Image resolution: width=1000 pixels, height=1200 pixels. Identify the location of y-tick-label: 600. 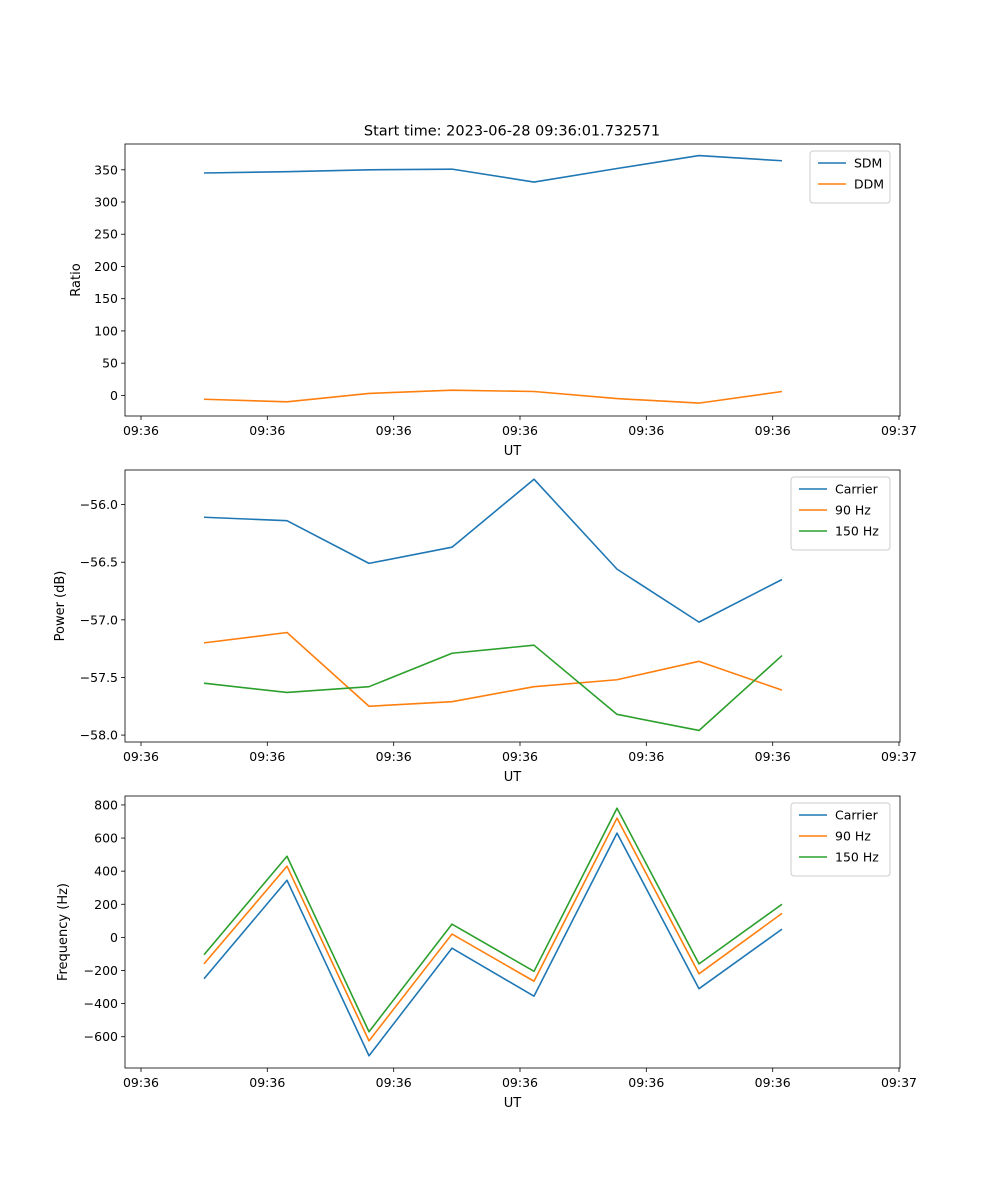
(106, 838).